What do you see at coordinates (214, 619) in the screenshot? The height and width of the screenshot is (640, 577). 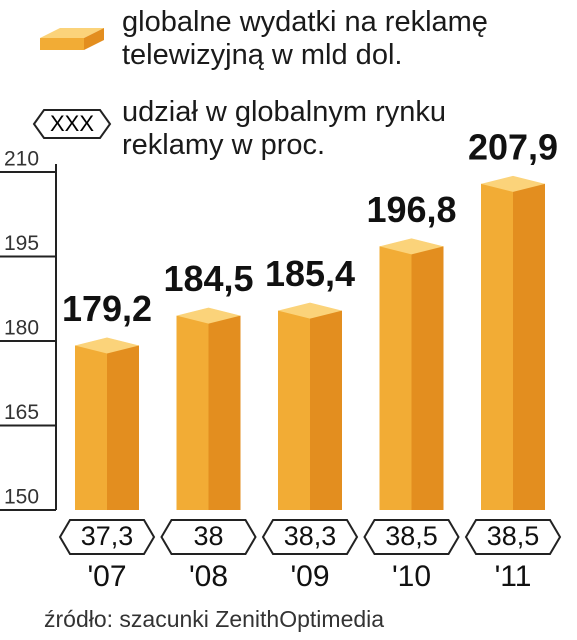 I see `source: źródło: szacunki ZenithOptimedia` at bounding box center [214, 619].